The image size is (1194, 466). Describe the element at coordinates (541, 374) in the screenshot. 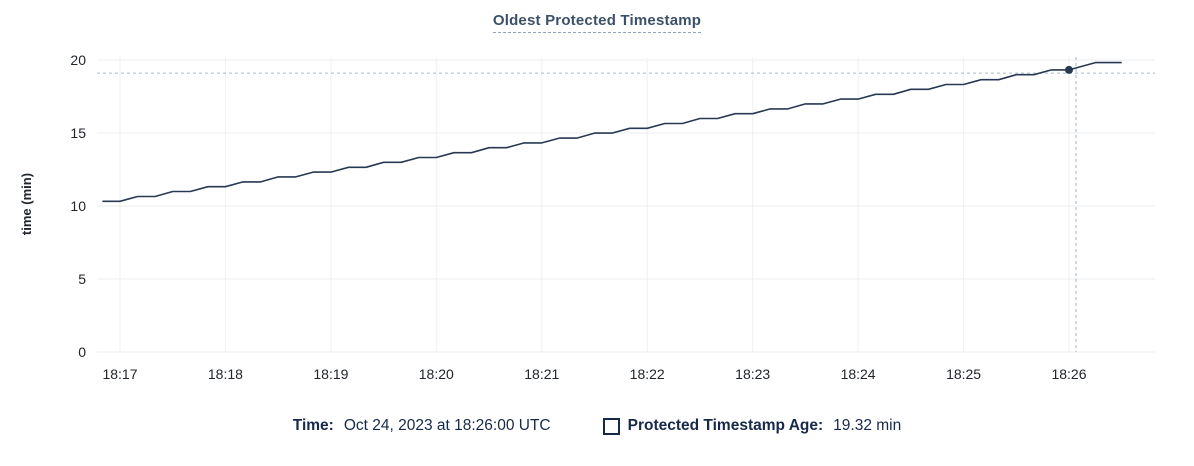

I see `x-tick-label: 18:21` at that location.